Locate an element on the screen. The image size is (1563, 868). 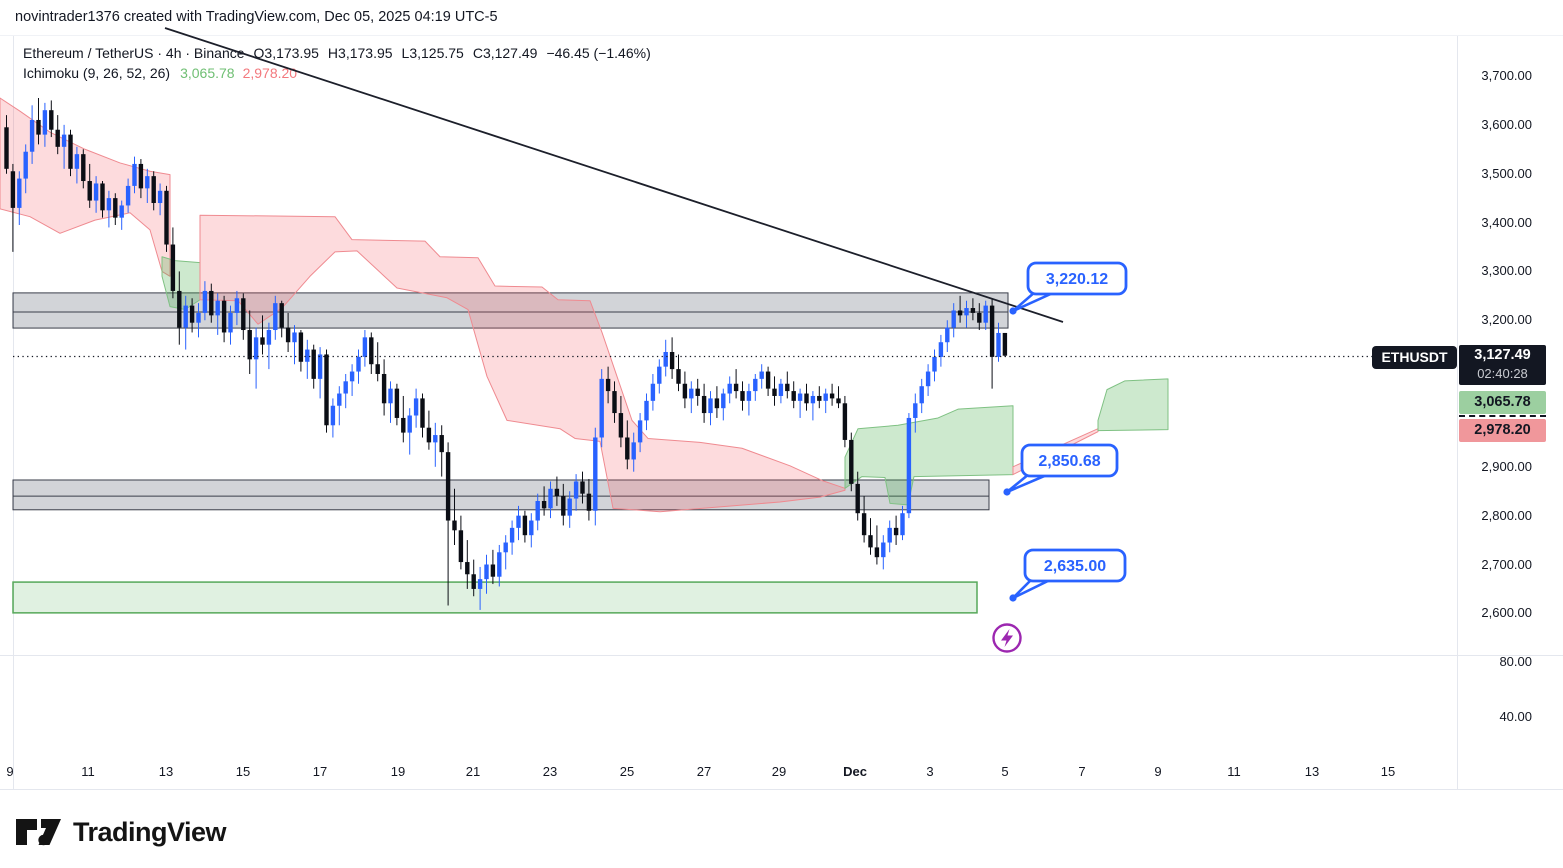
indicator-label: Ichimoku (9, 26, 52, 26) is located at coordinates (97, 73).